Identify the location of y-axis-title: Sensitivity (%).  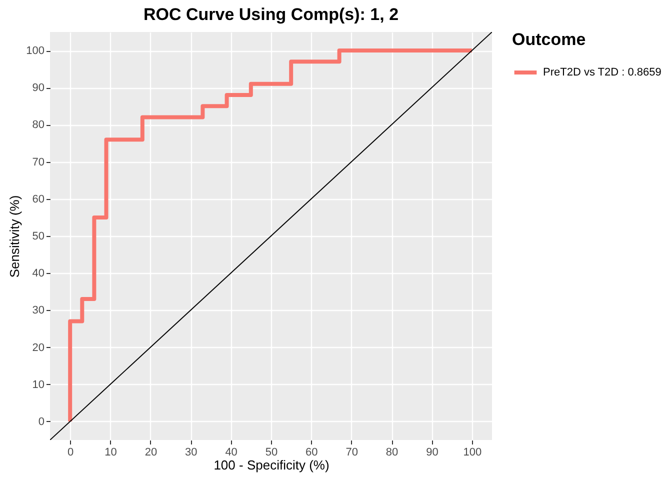
(14, 236).